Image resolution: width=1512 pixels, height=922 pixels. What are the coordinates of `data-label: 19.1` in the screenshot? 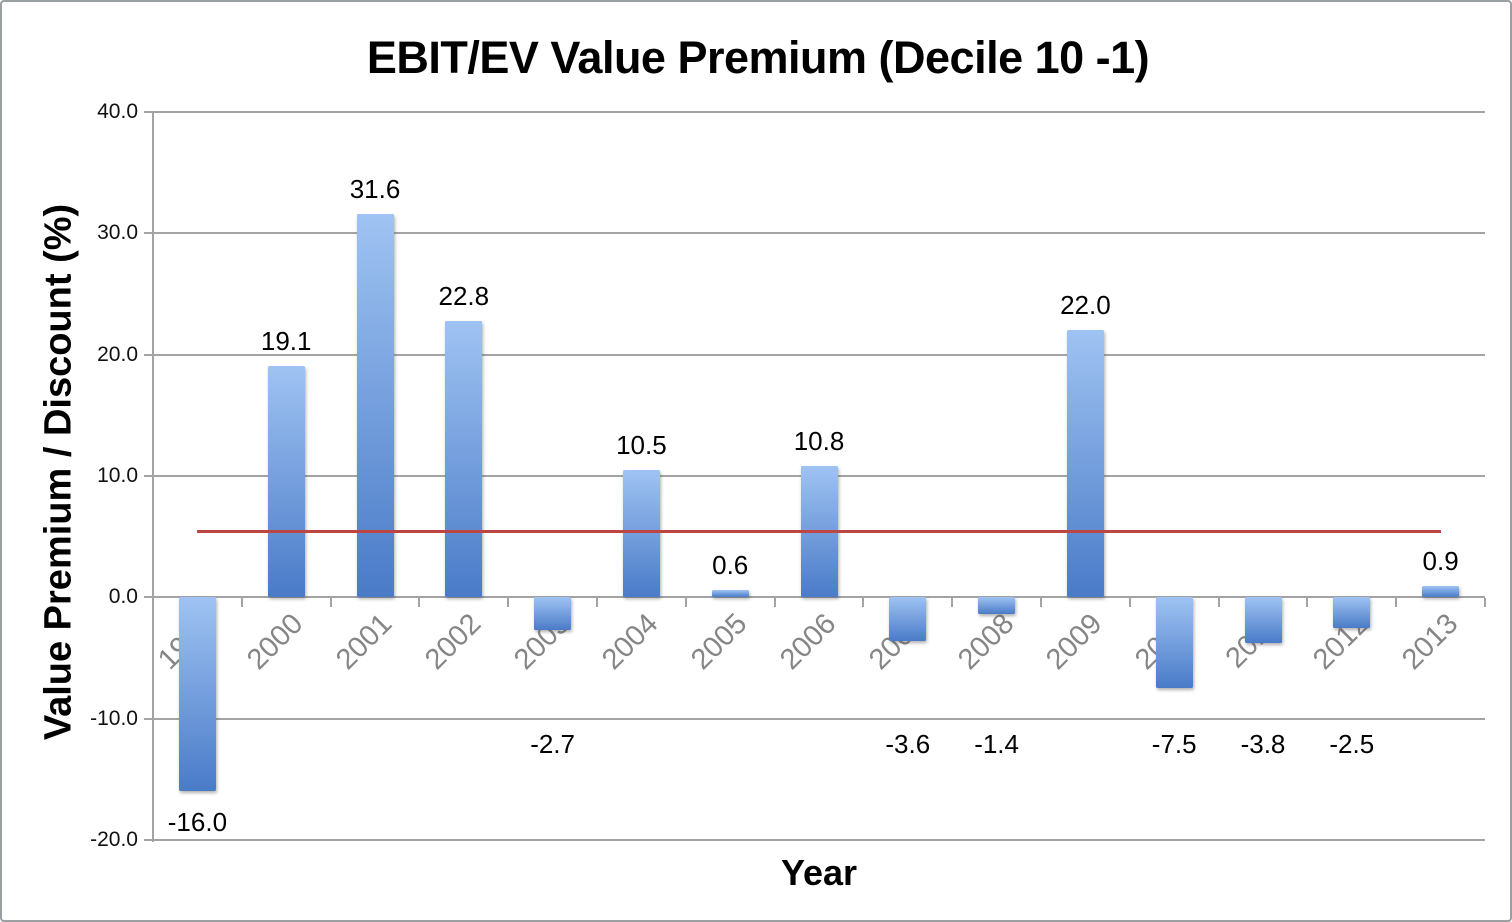 It's located at (286, 340).